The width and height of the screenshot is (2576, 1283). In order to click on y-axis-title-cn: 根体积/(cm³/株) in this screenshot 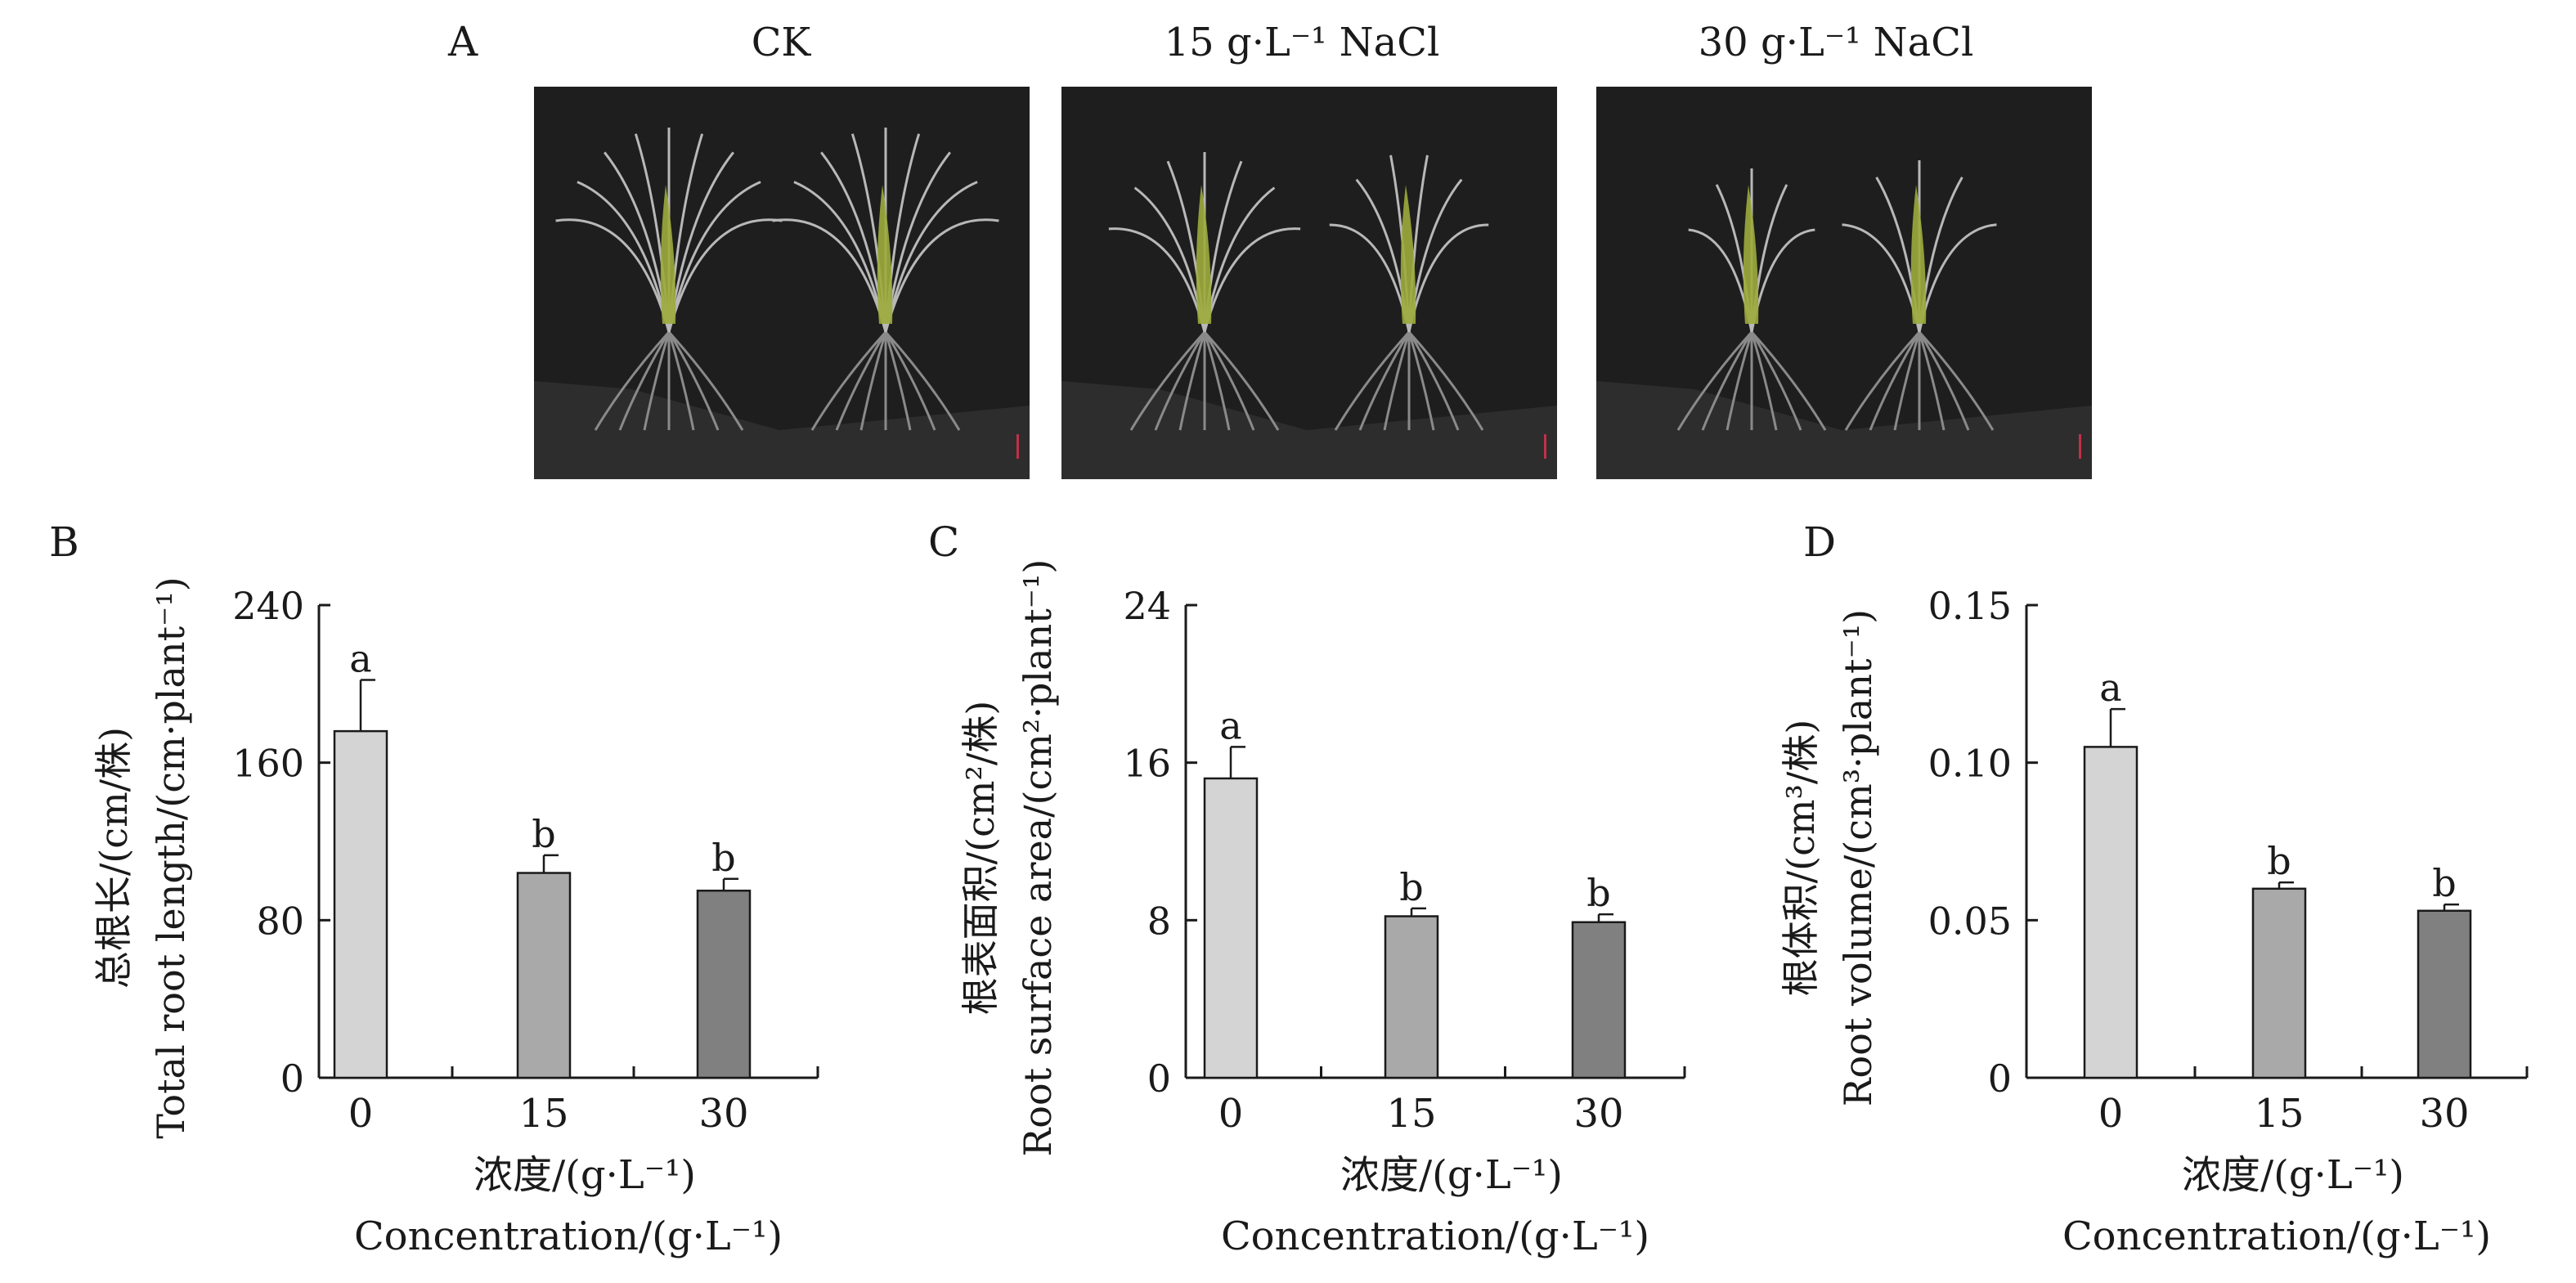, I will do `click(1801, 858)`.